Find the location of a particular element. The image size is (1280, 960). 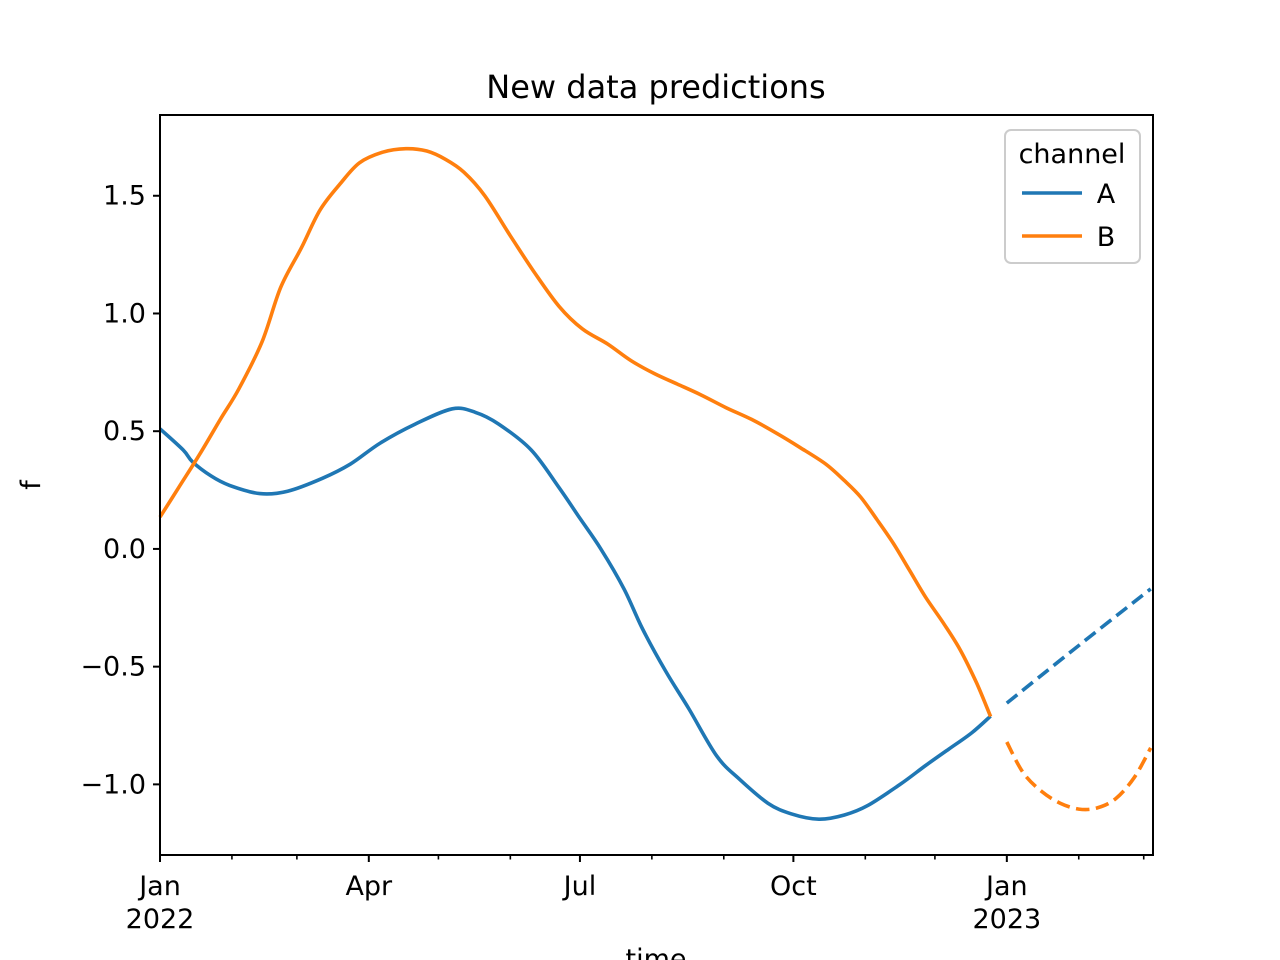

series-b-dashed is located at coordinates (1079, 776).